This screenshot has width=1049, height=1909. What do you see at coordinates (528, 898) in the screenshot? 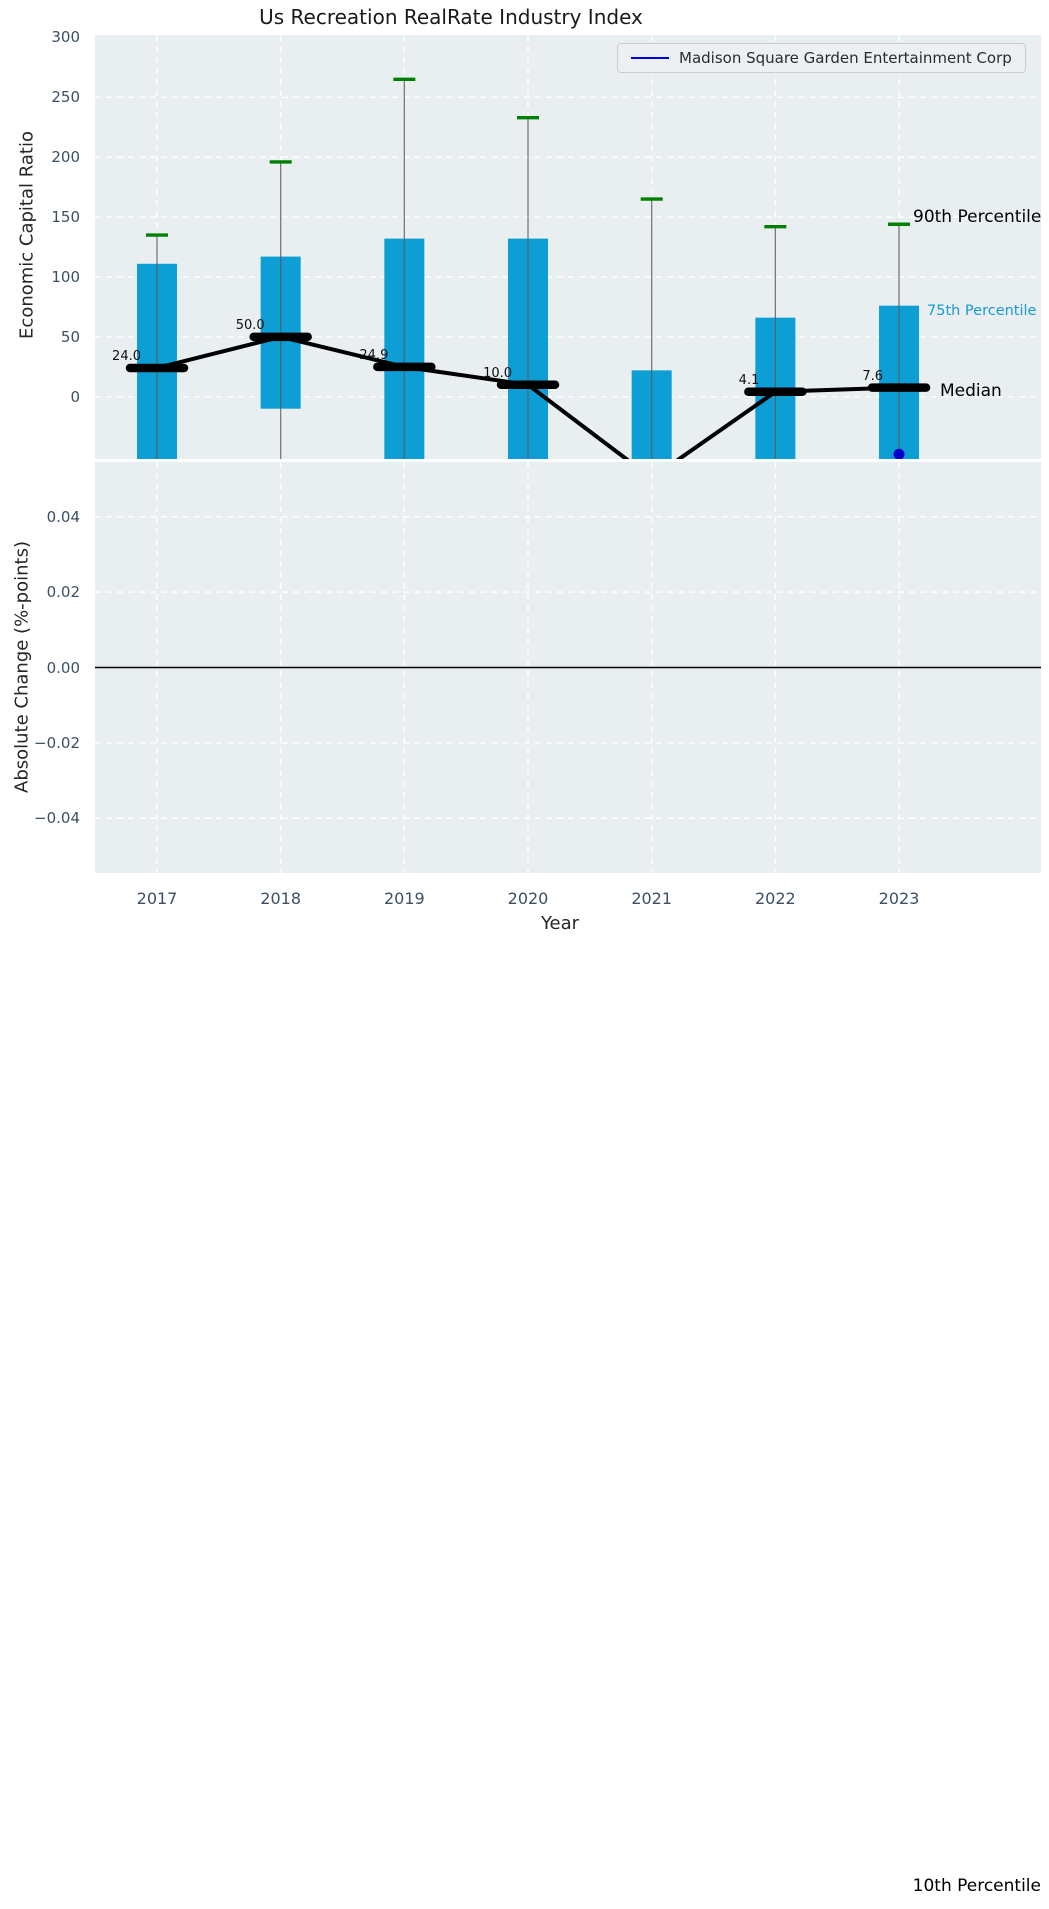
I see `x-tick-label: 2020` at bounding box center [528, 898].